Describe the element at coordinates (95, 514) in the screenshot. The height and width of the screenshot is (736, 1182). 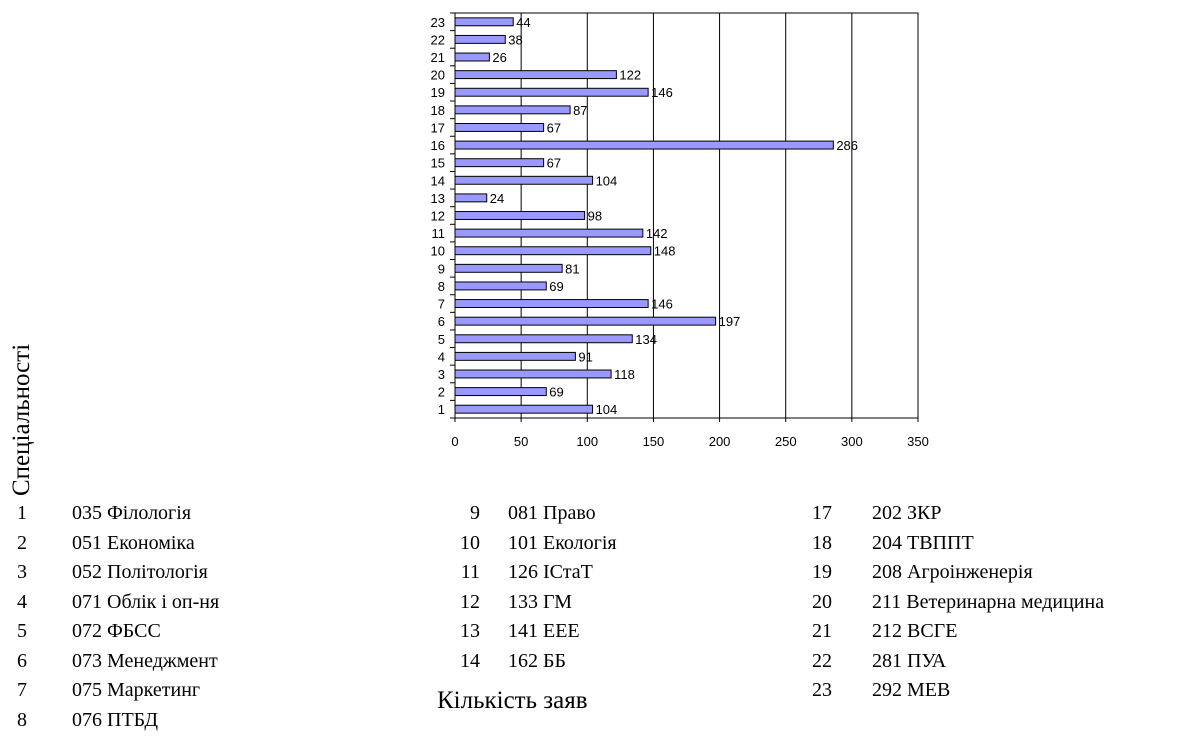
I see `legend-item: 1 035 Філологія` at that location.